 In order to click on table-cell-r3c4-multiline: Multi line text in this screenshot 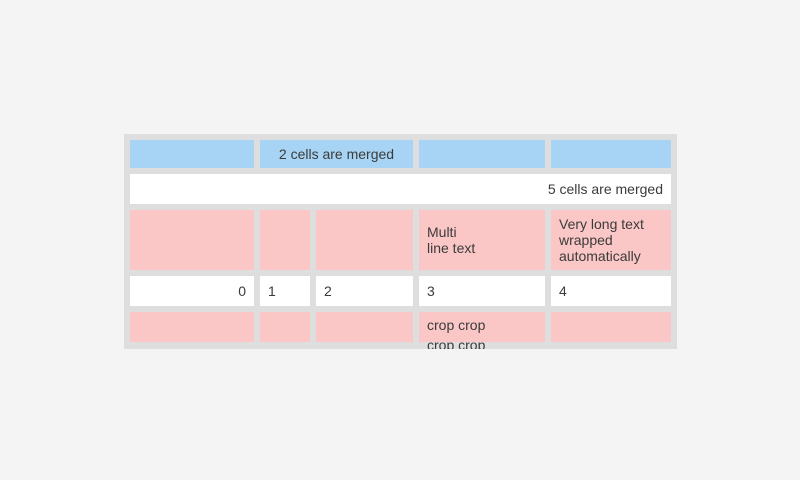, I will do `click(482, 240)`.